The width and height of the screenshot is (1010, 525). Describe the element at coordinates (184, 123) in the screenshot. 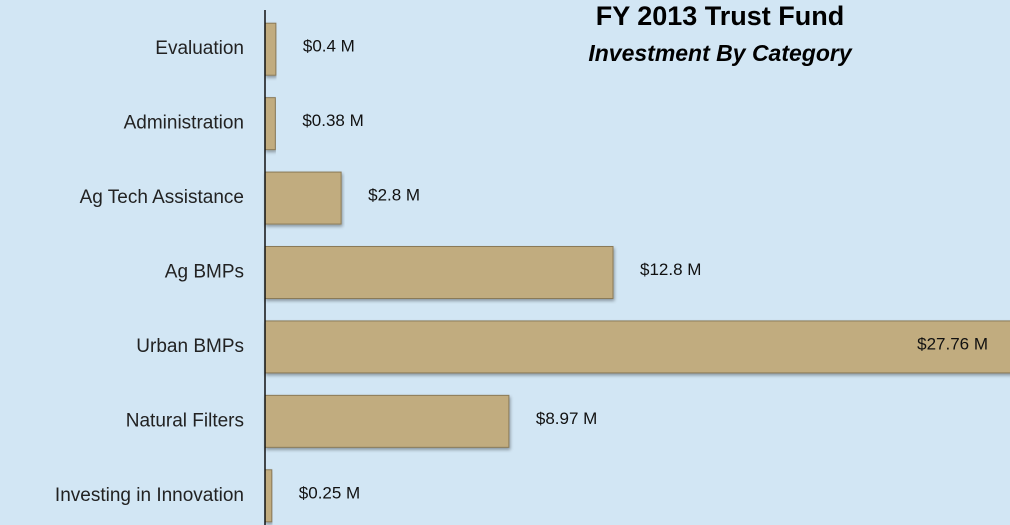

I see `y-tick-label: Administration` at that location.